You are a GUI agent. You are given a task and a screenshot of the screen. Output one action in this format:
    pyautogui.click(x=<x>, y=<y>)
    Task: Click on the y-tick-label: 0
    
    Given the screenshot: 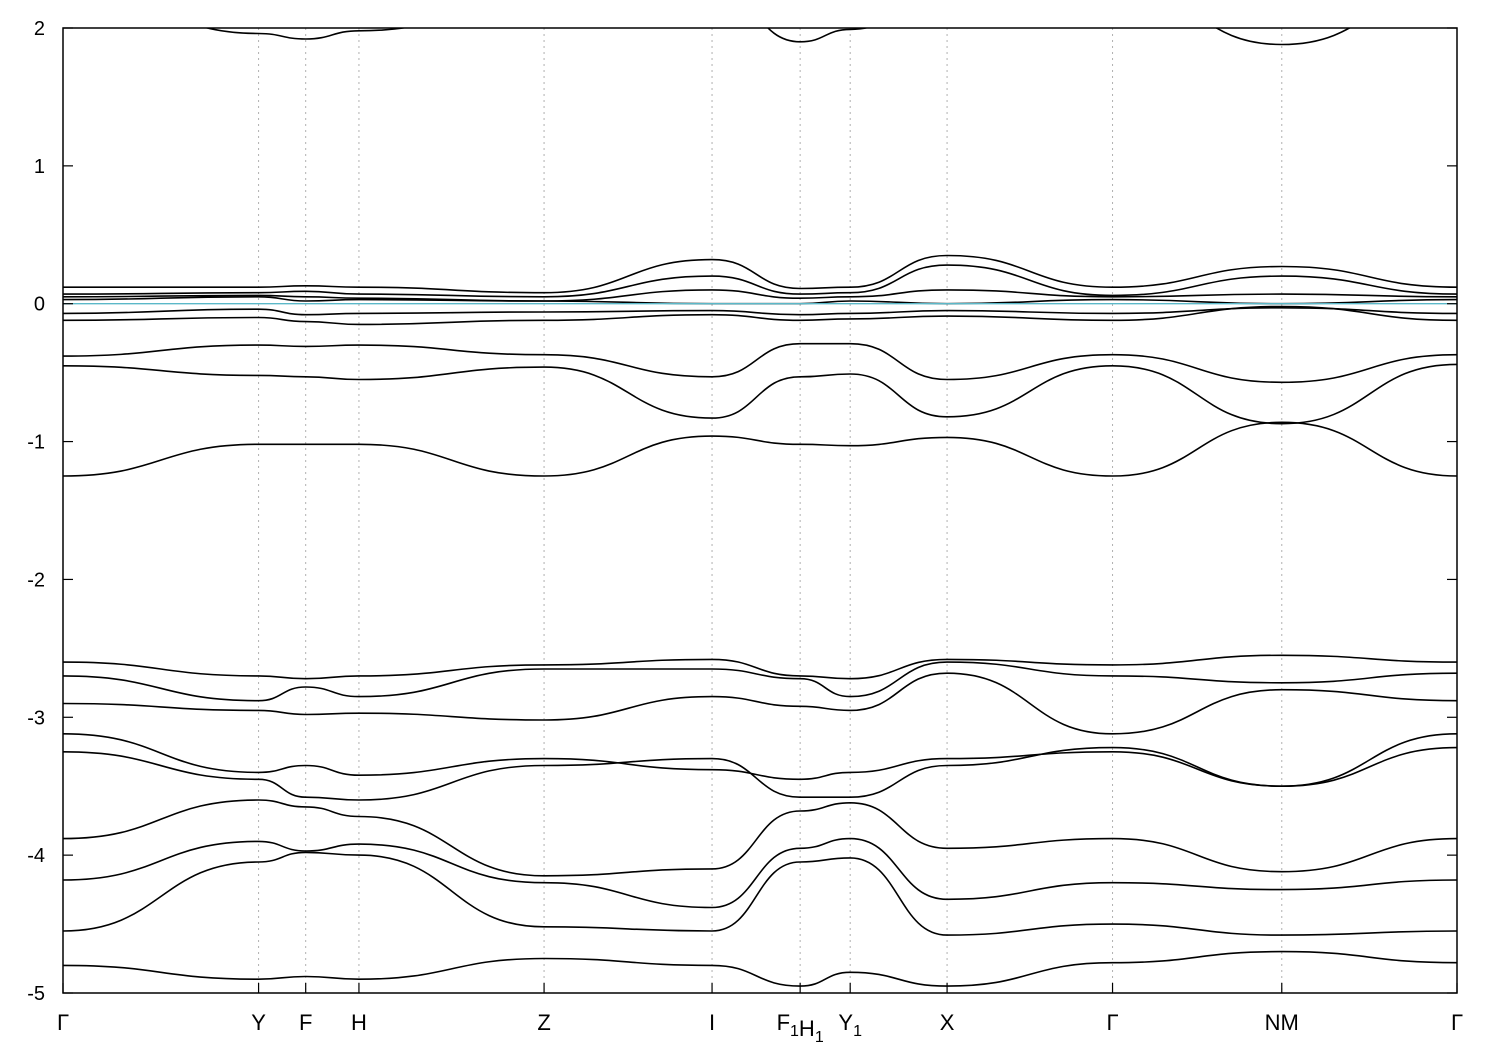 What is the action you would take?
    pyautogui.click(x=39, y=305)
    